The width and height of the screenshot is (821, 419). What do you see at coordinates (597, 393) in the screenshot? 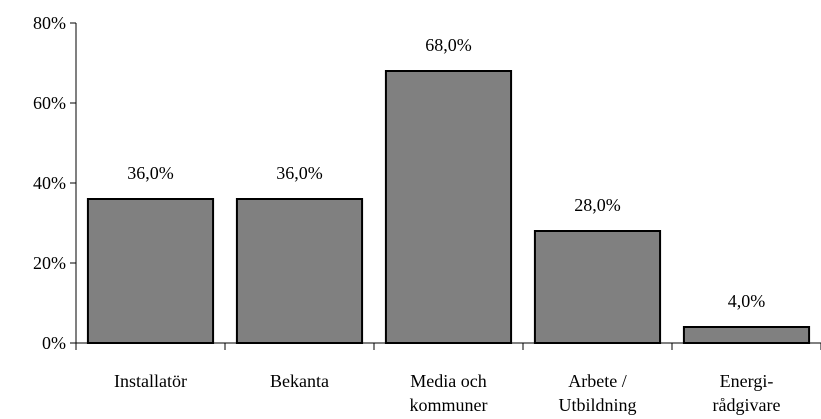
I see `x-tick-label: Arbete / Utbildning` at bounding box center [597, 393].